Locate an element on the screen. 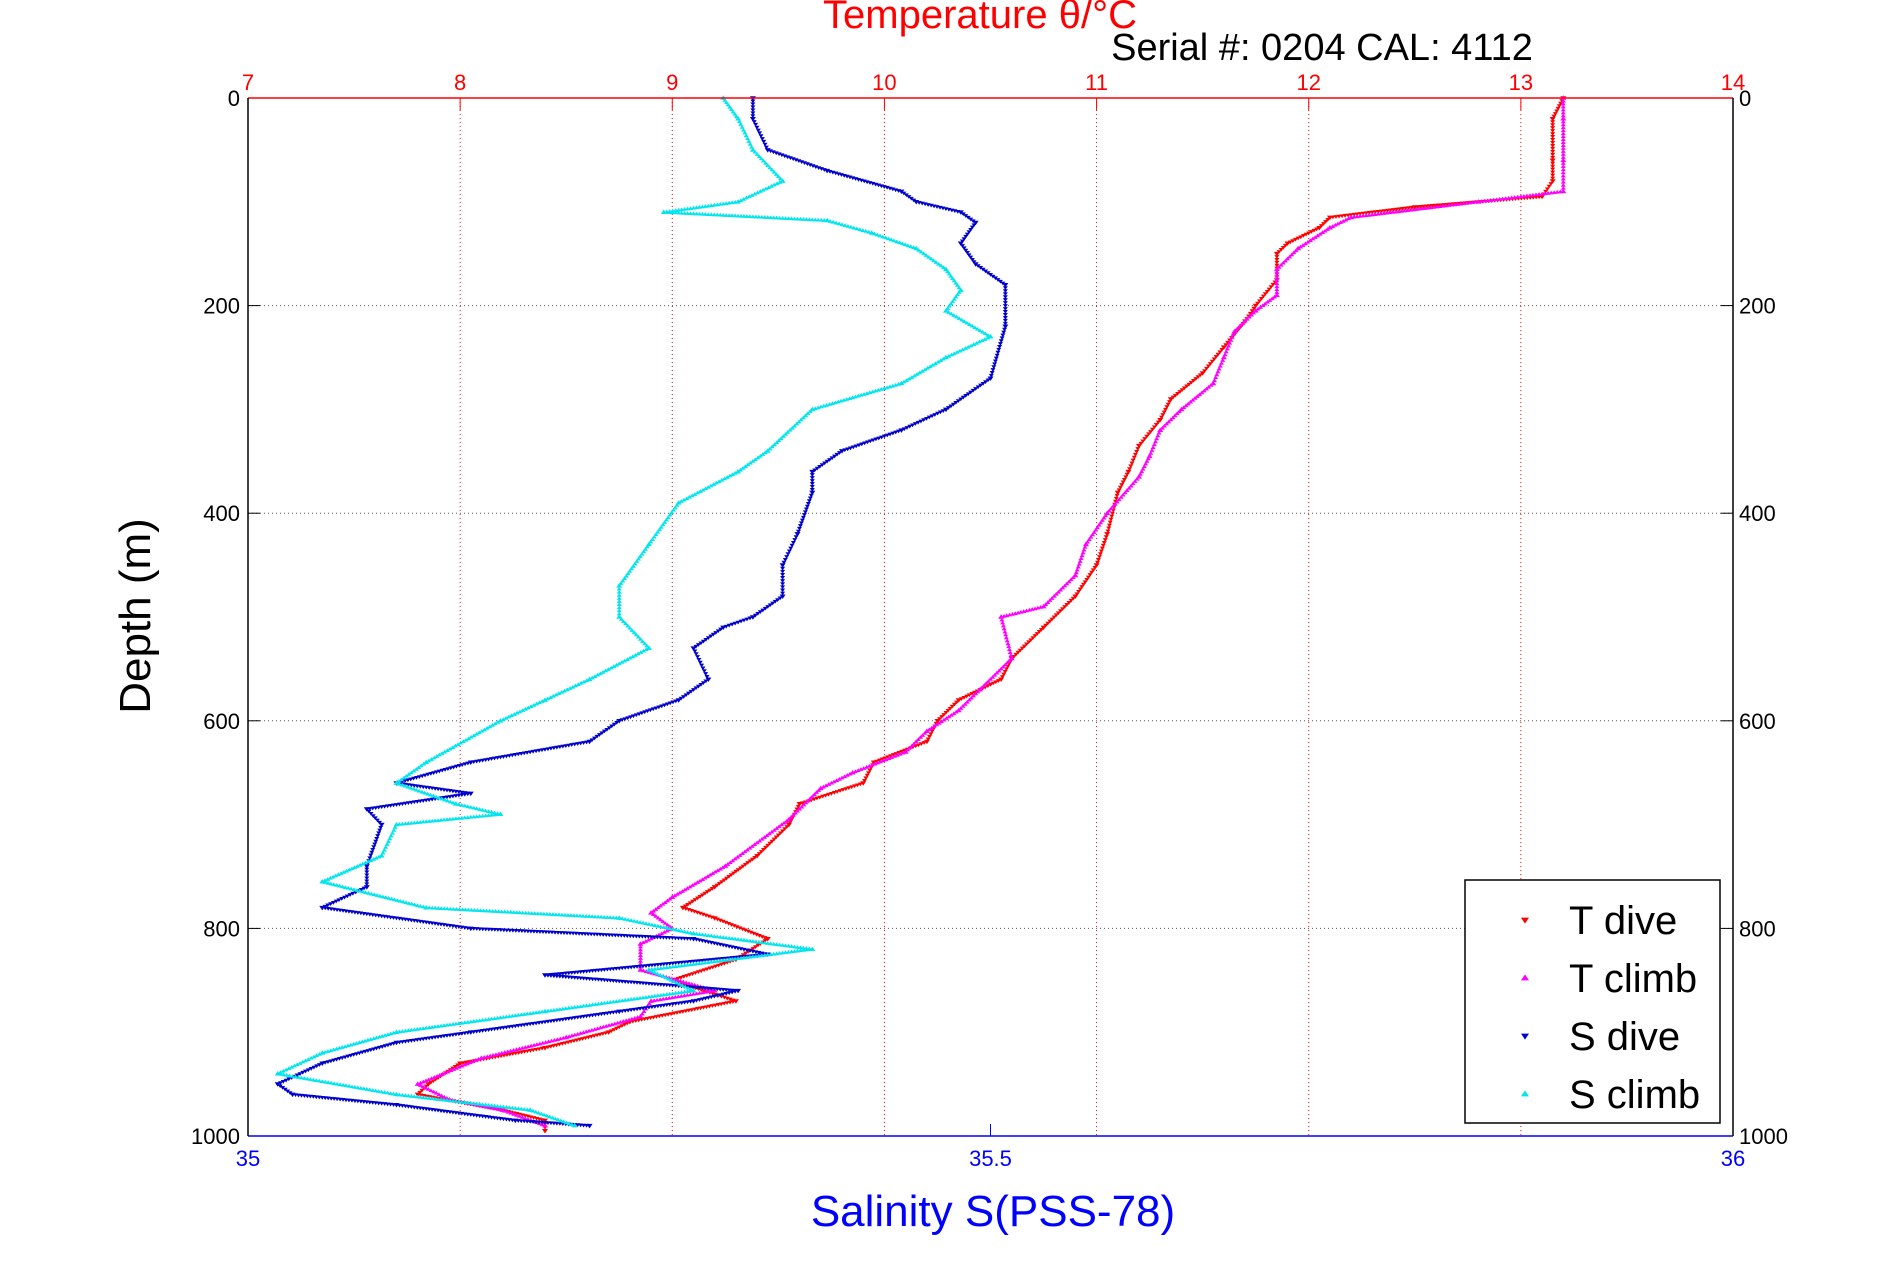  legend-box is located at coordinates (1592, 1001).